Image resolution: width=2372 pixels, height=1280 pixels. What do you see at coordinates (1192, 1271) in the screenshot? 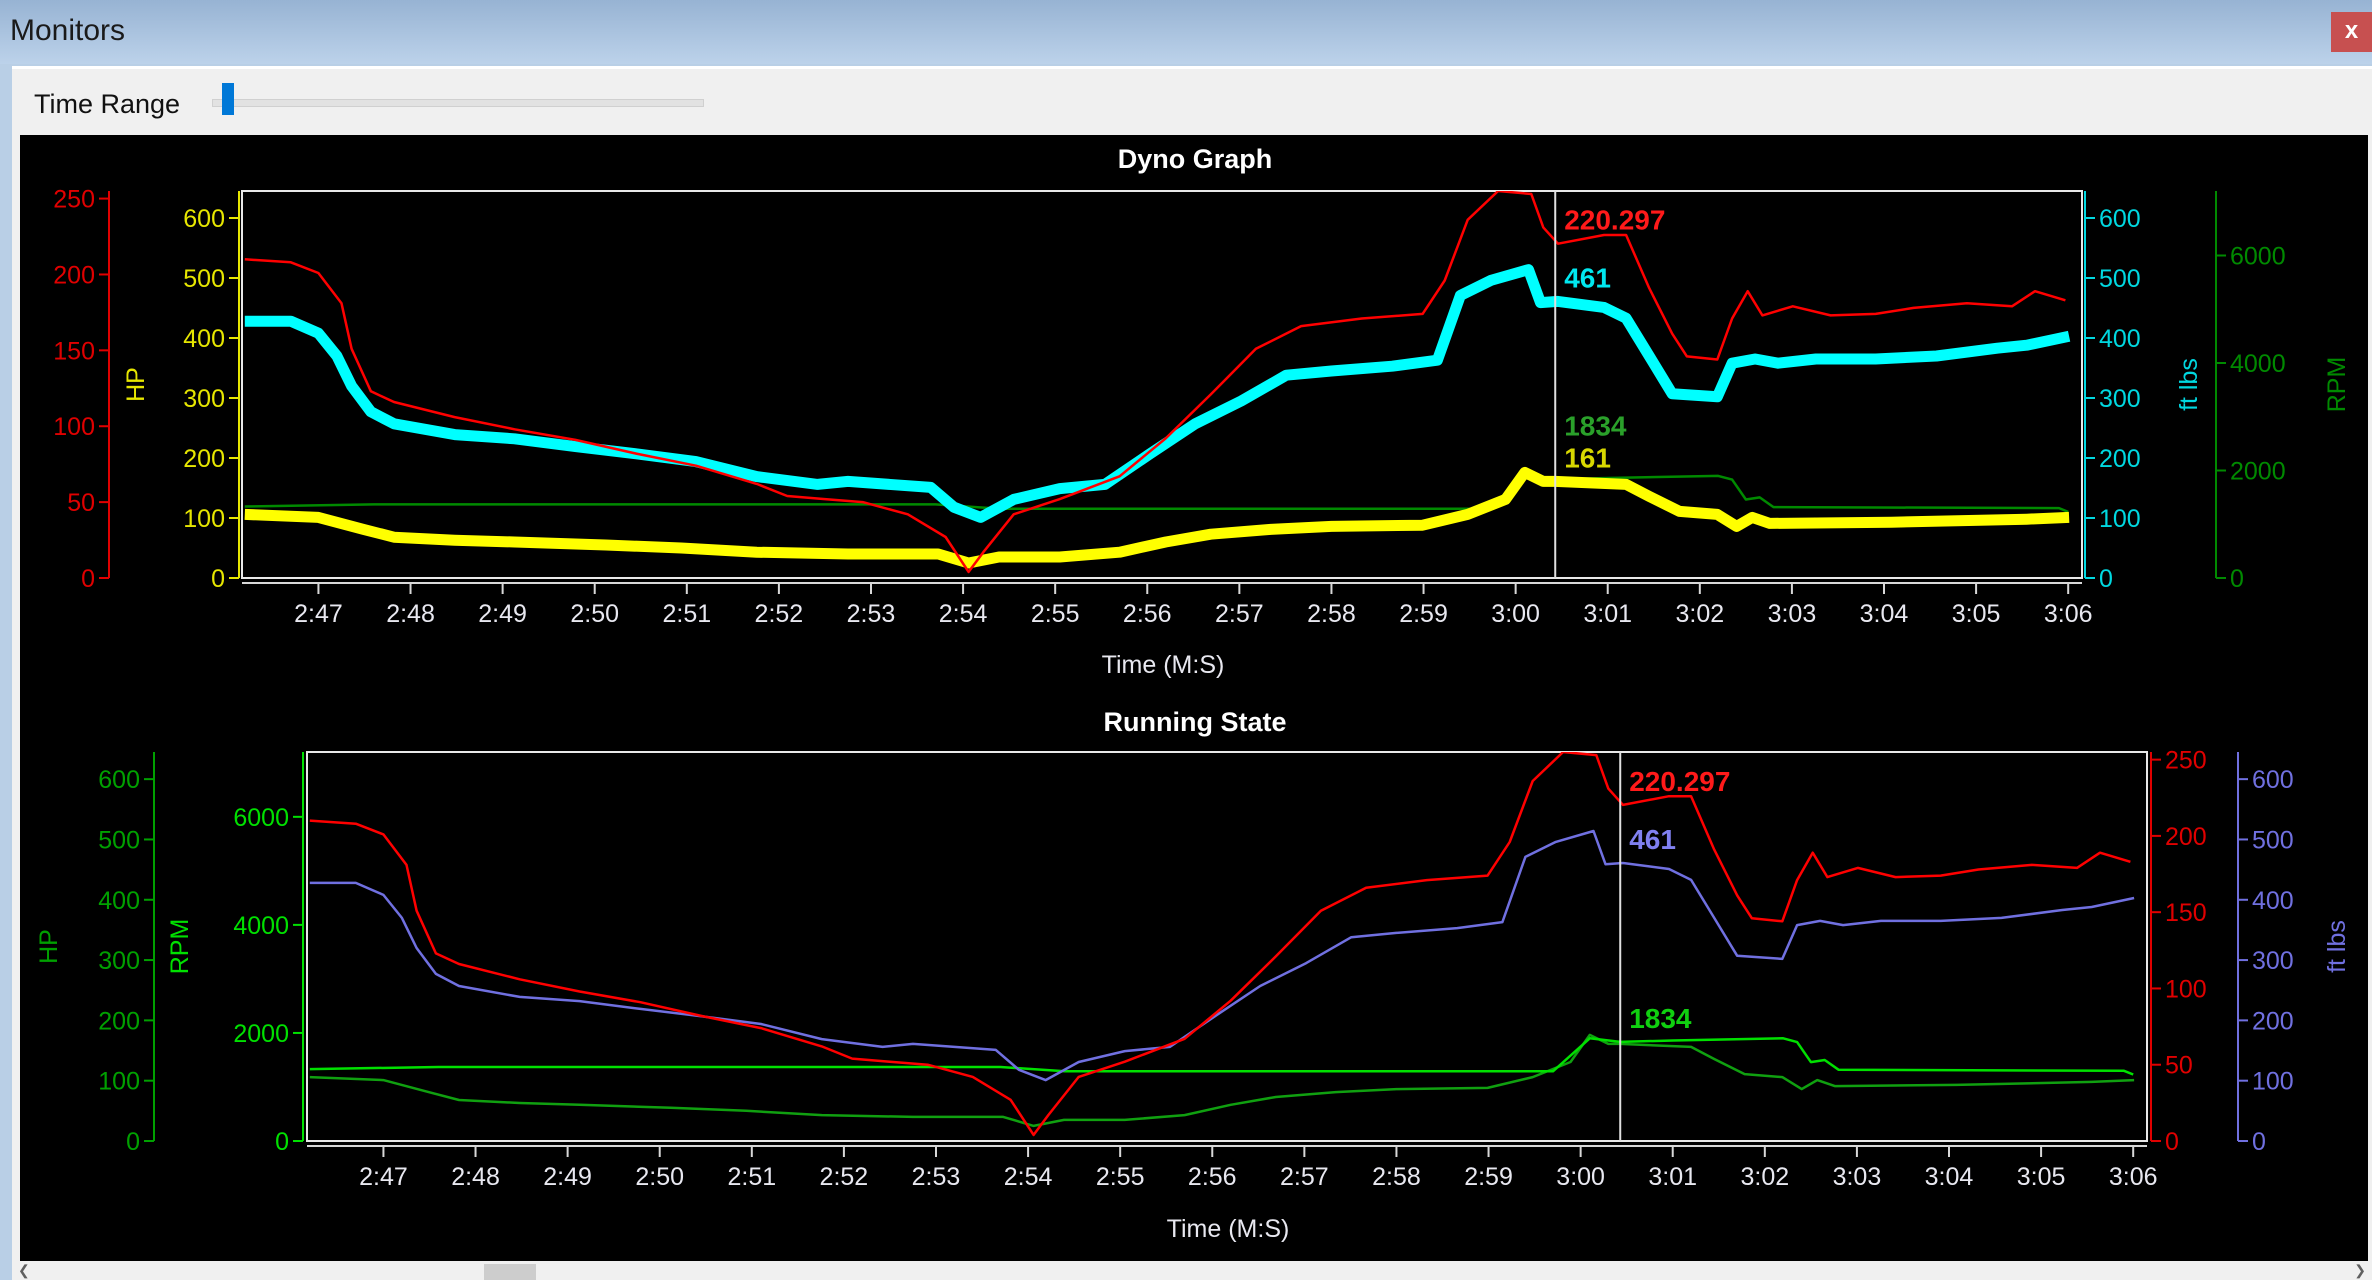
I see `horizontal-scrollbar: ❮ ❯` at bounding box center [1192, 1271].